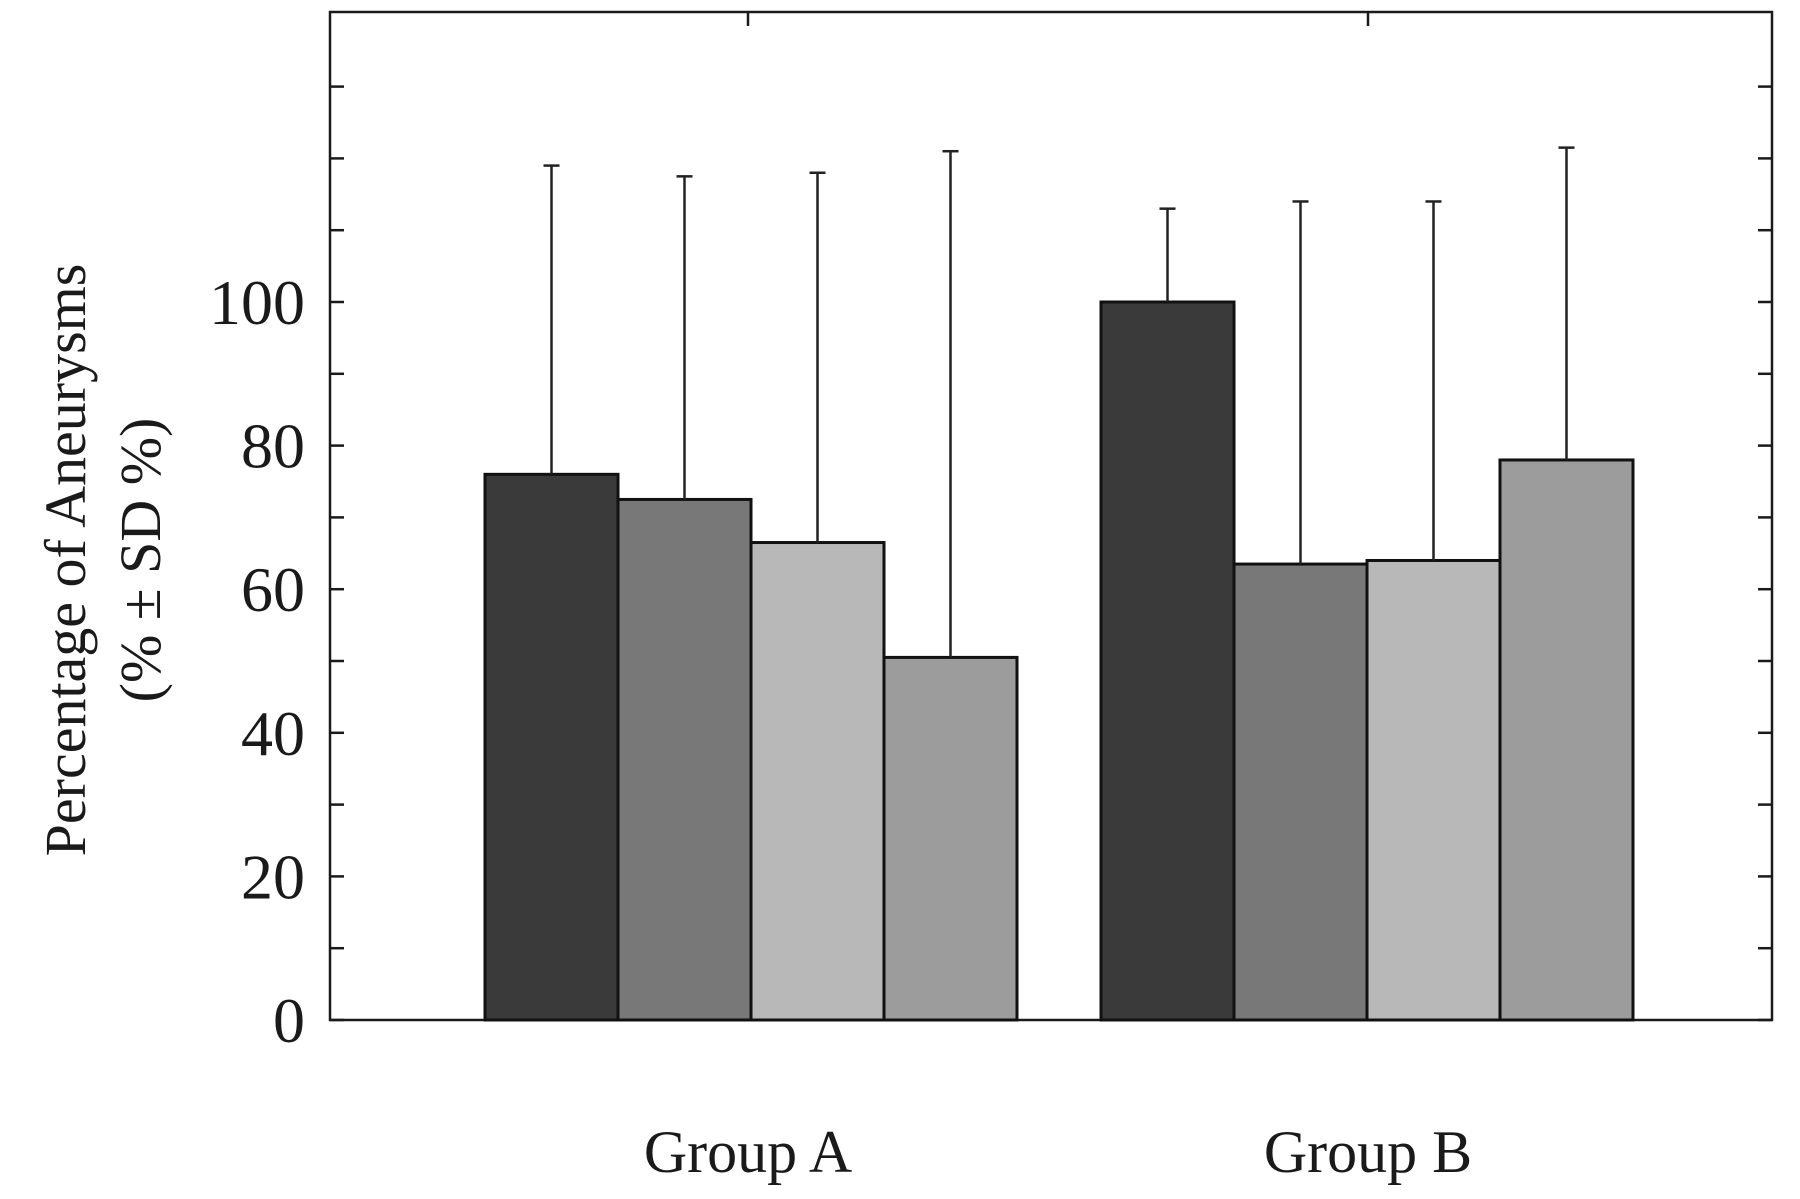 This screenshot has height=1199, width=1800. I want to click on y-tick-label: 100, so click(257, 302).